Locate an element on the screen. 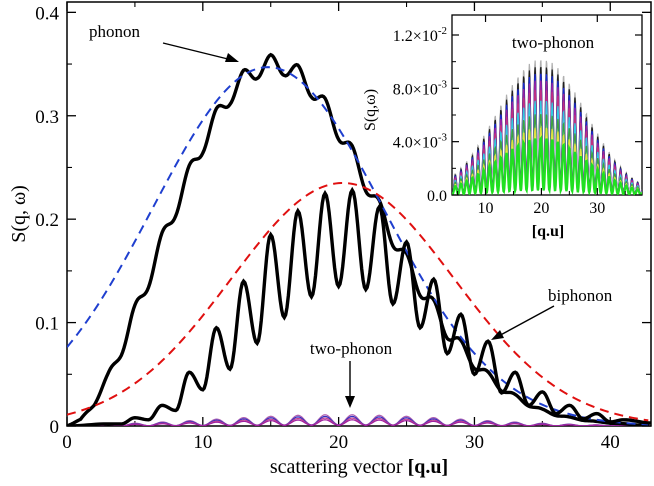 The image size is (654, 486). inset-series is located at coordinates (547, 127).